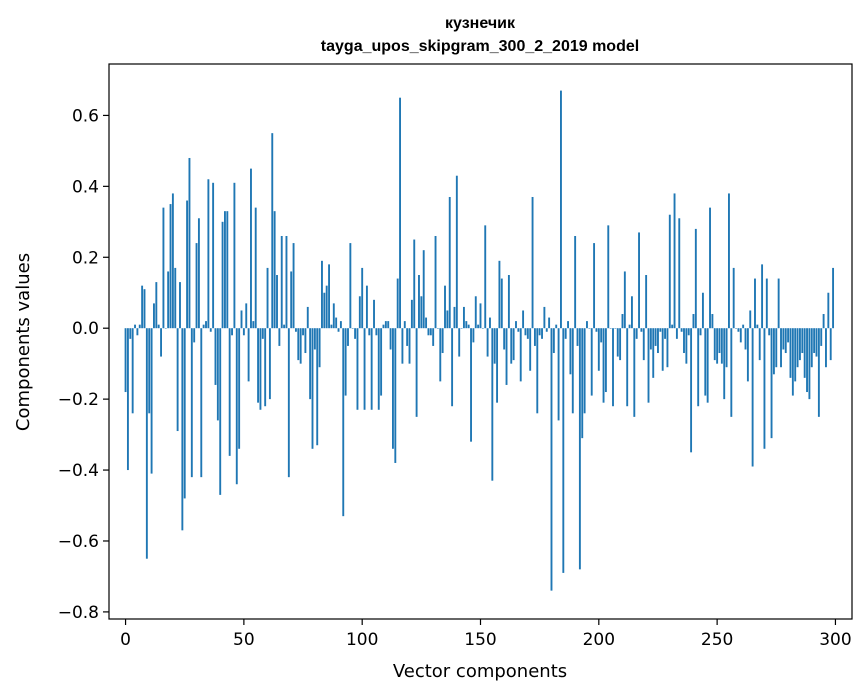 The width and height of the screenshot is (867, 696). What do you see at coordinates (835, 640) in the screenshot?
I see `x-tick-label: 300` at bounding box center [835, 640].